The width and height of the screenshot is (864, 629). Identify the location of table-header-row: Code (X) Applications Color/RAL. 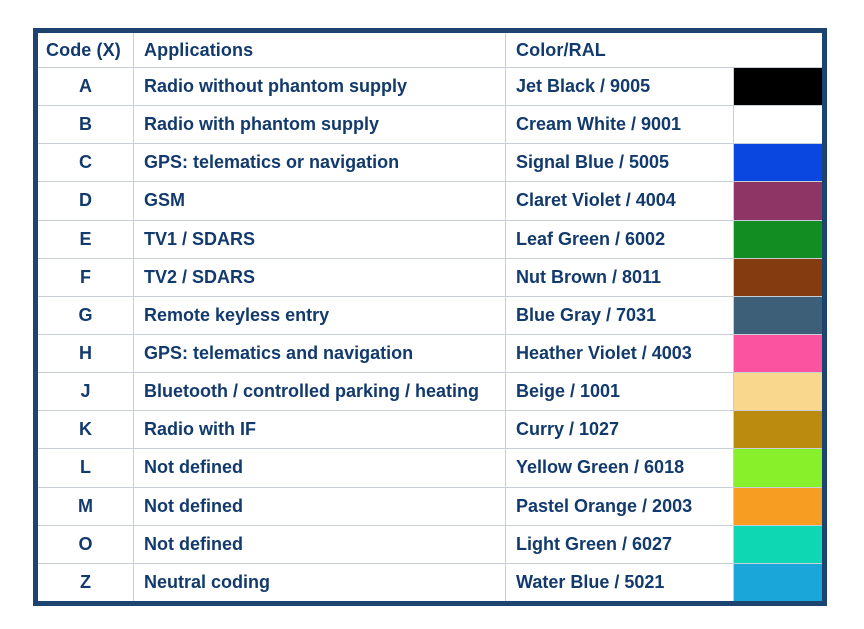
(430, 50).